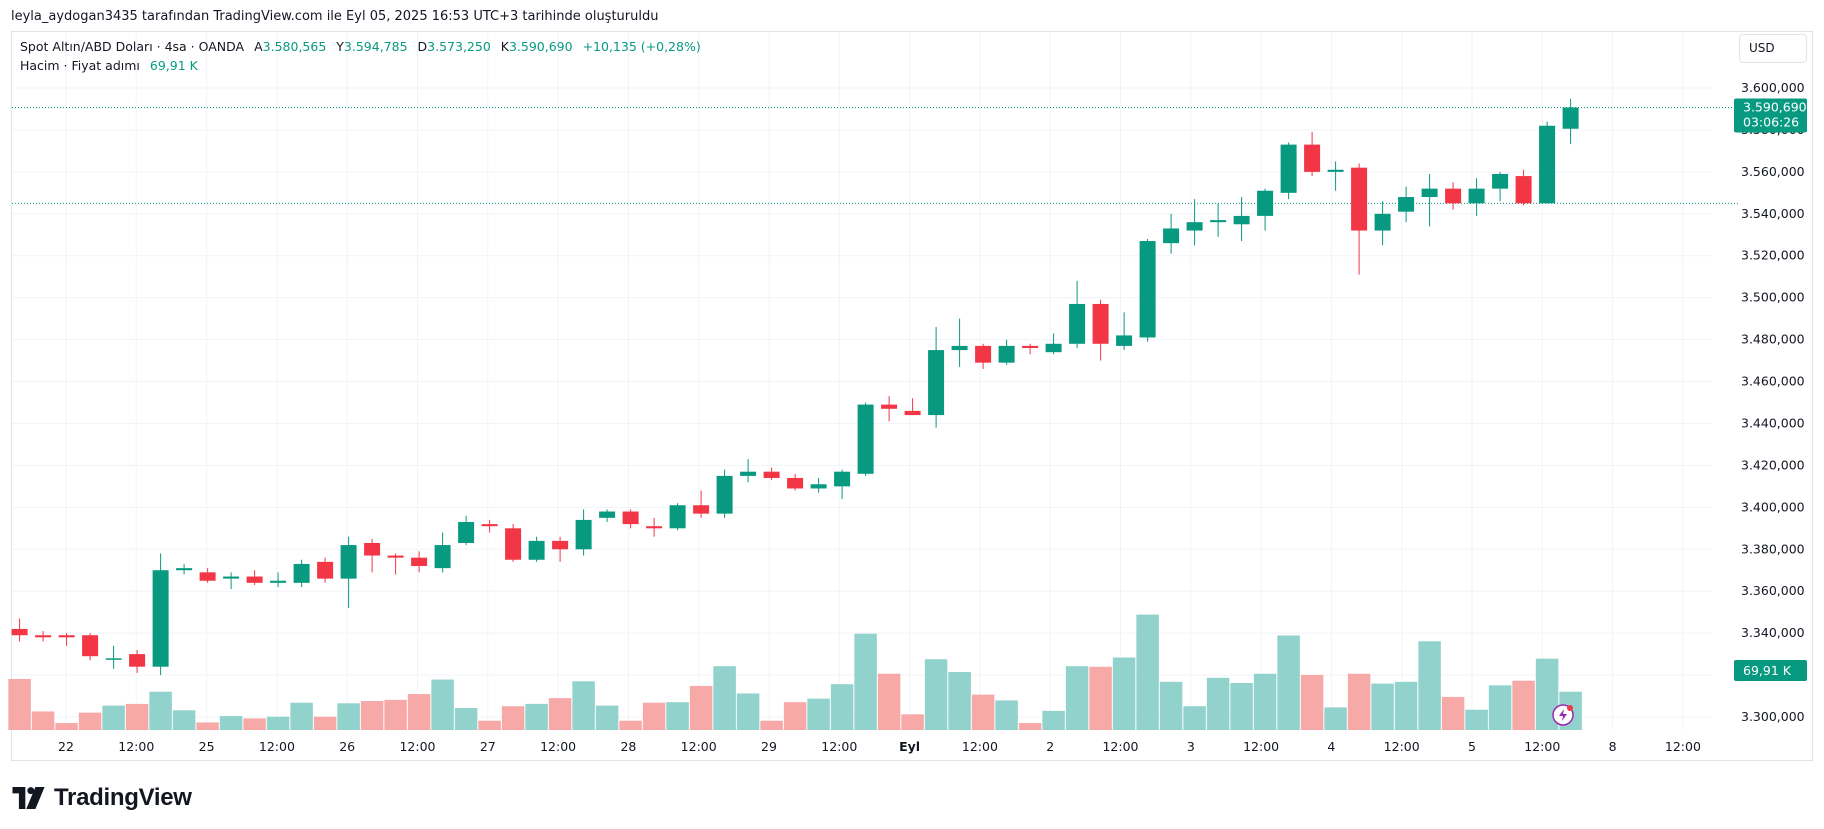 This screenshot has width=1824, height=829. I want to click on open-value: 3.580,565, so click(294, 46).